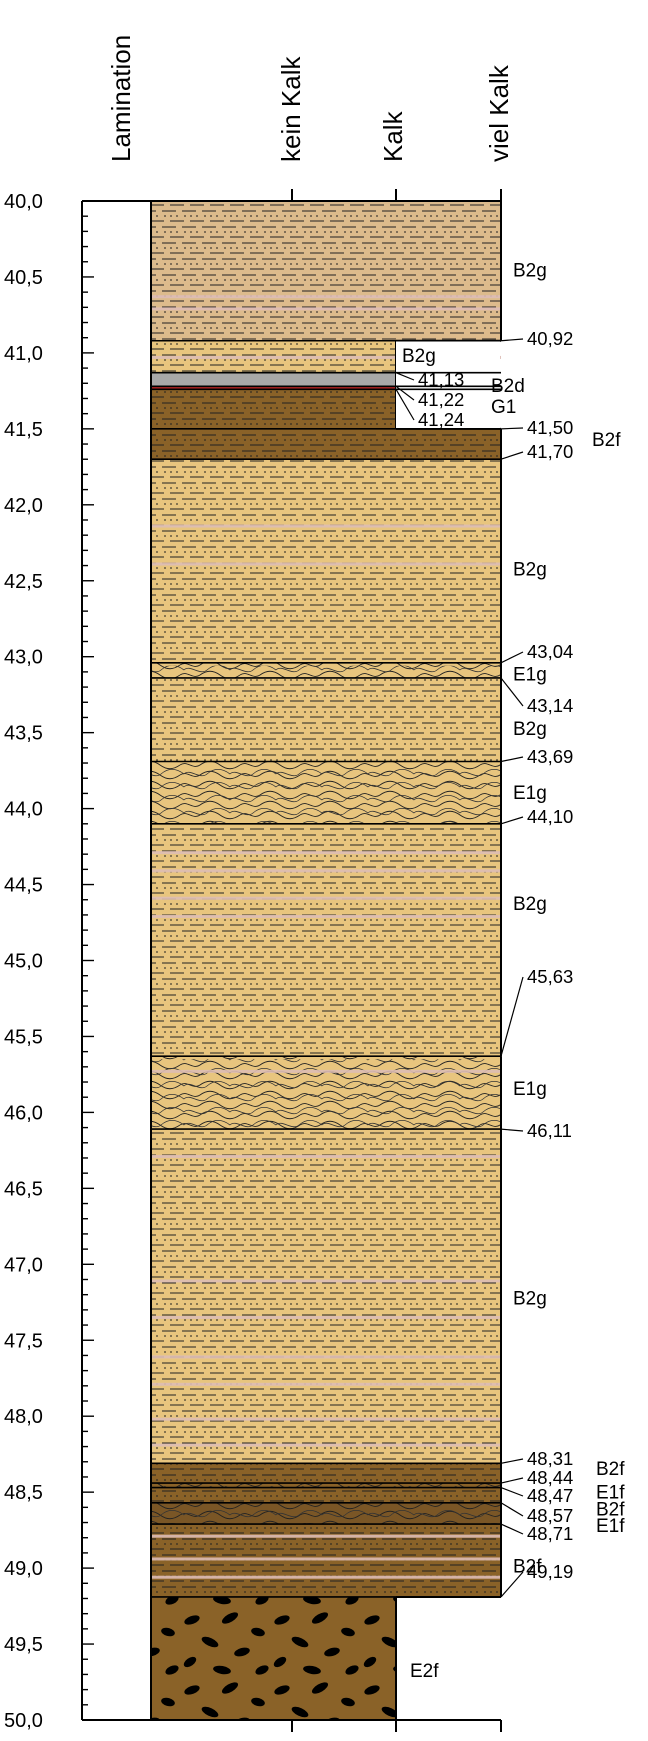 This screenshot has height=1741, width=648. Describe the element at coordinates (23, 1113) in the screenshot. I see `depth-label: 46,0` at that location.